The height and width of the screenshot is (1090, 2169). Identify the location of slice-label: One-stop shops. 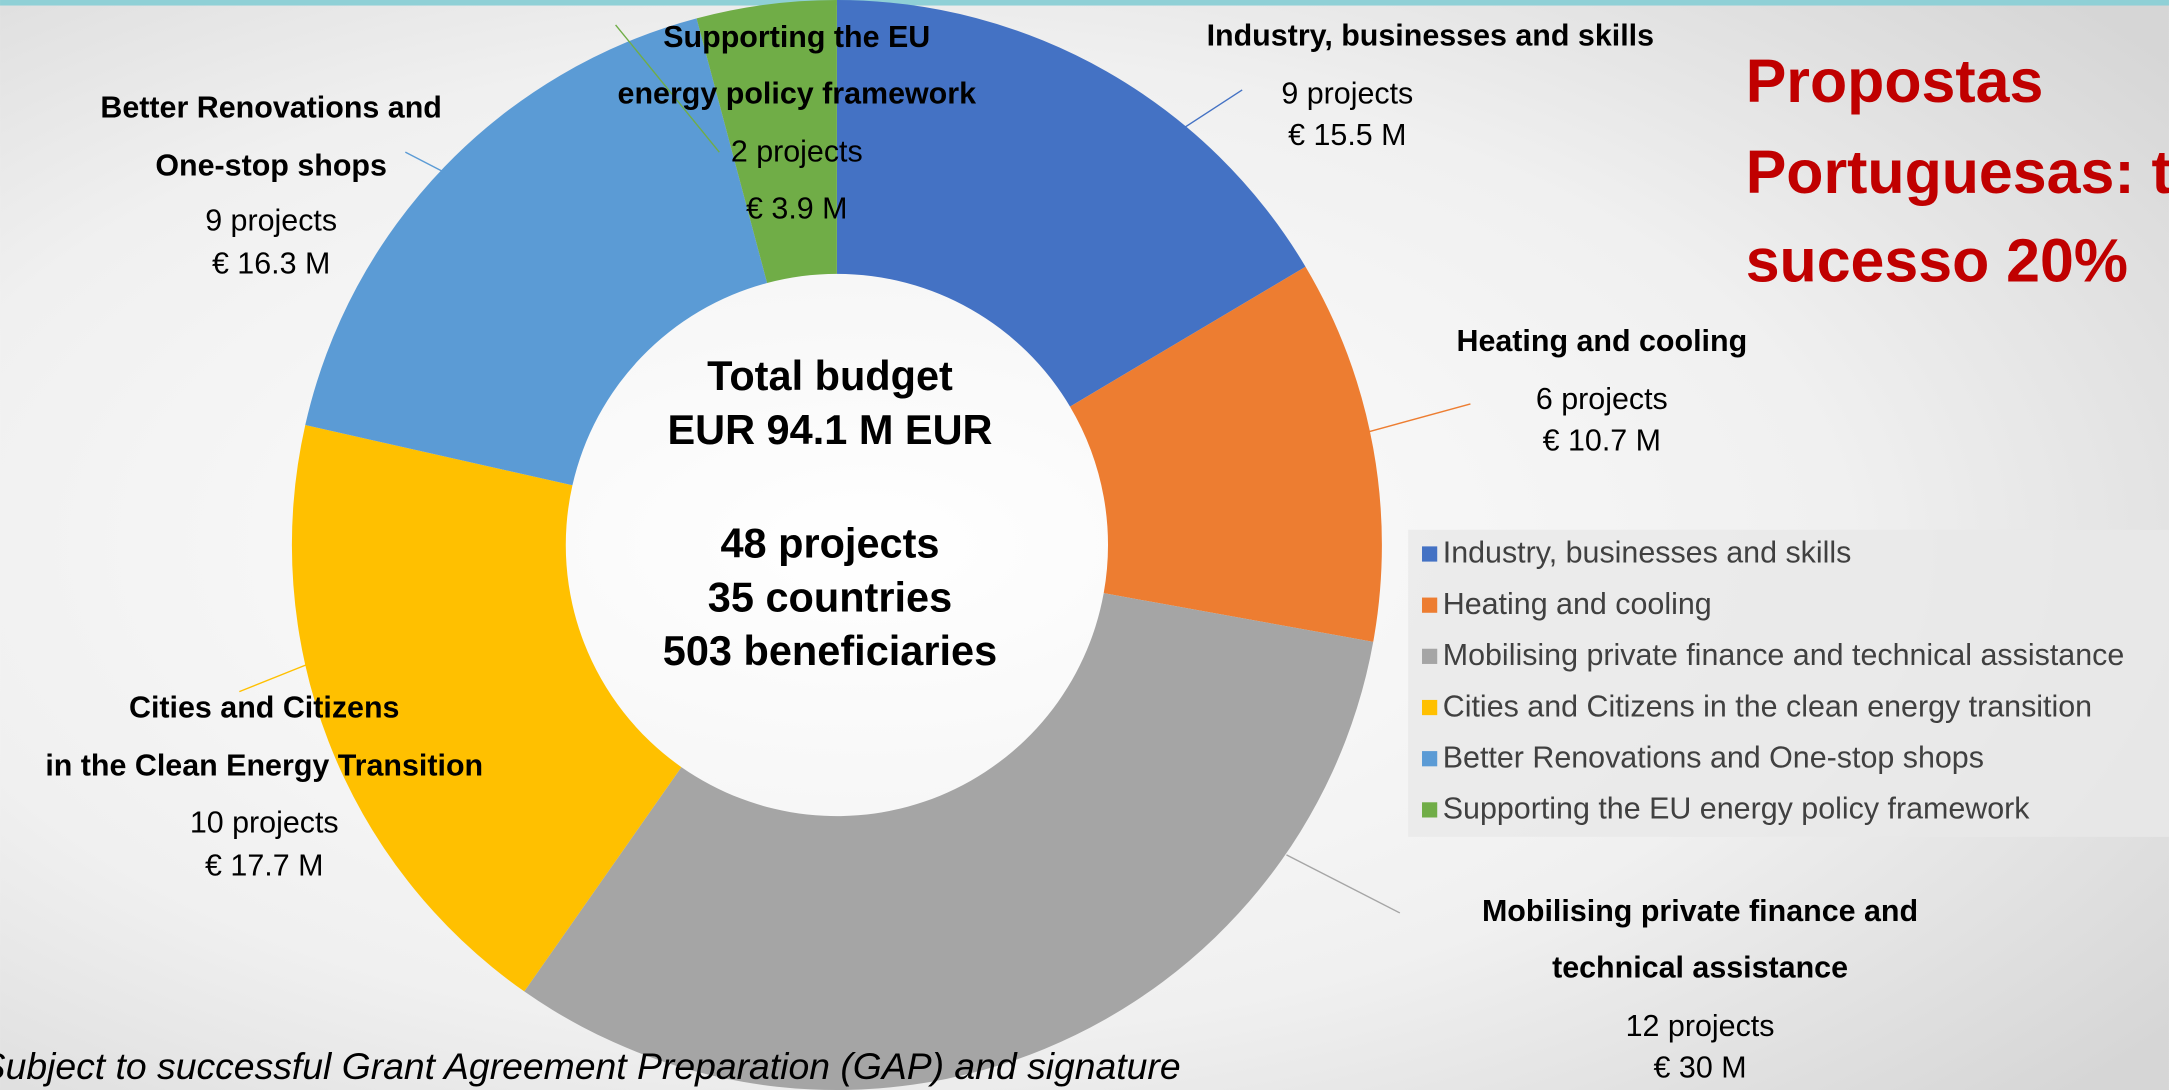
(271, 165).